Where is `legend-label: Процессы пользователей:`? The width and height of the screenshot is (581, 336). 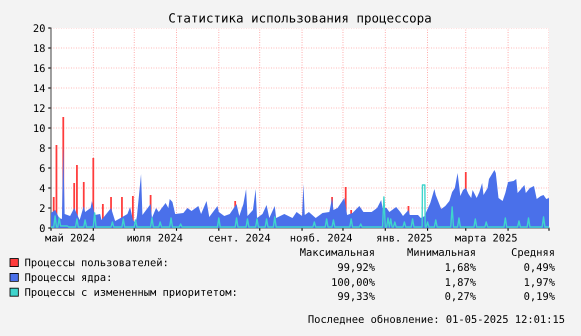
legend-label: Процессы пользователей: is located at coordinates (95, 263).